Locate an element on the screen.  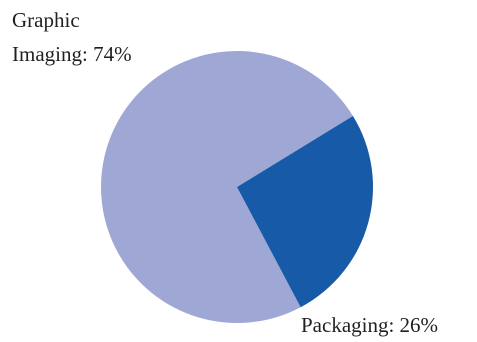
slice-label-packaging: Packaging: 26% is located at coordinates (369, 325).